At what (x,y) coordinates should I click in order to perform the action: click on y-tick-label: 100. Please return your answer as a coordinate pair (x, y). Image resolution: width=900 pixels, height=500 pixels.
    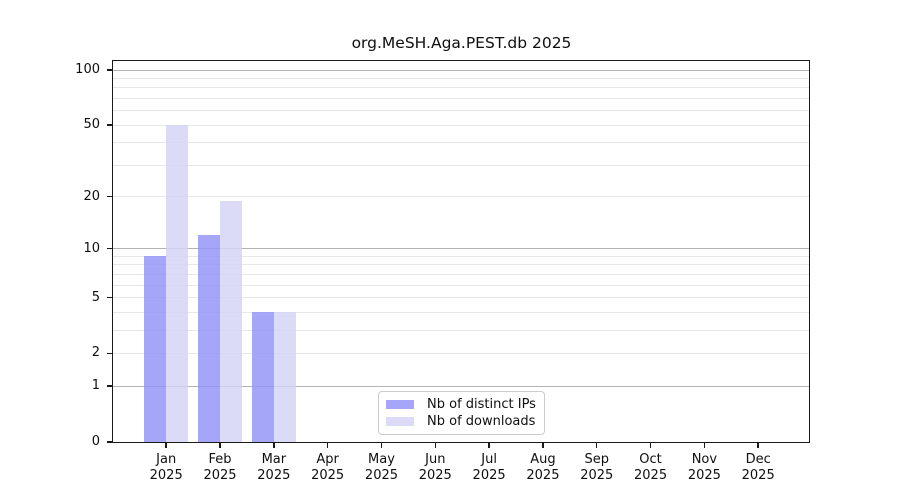
    Looking at the image, I should click on (87, 69).